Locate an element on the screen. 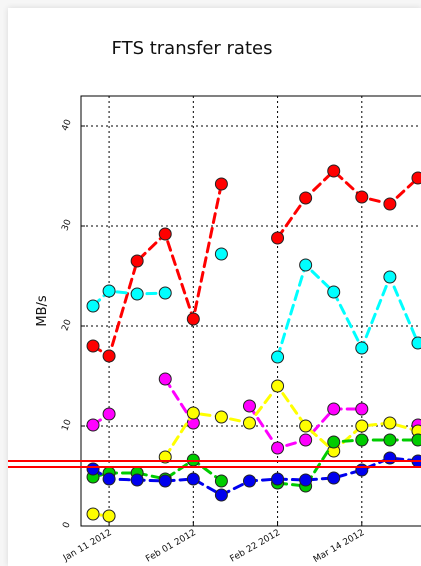 The height and width of the screenshot is (566, 421). y-tick-label: 40 is located at coordinates (66, 125).